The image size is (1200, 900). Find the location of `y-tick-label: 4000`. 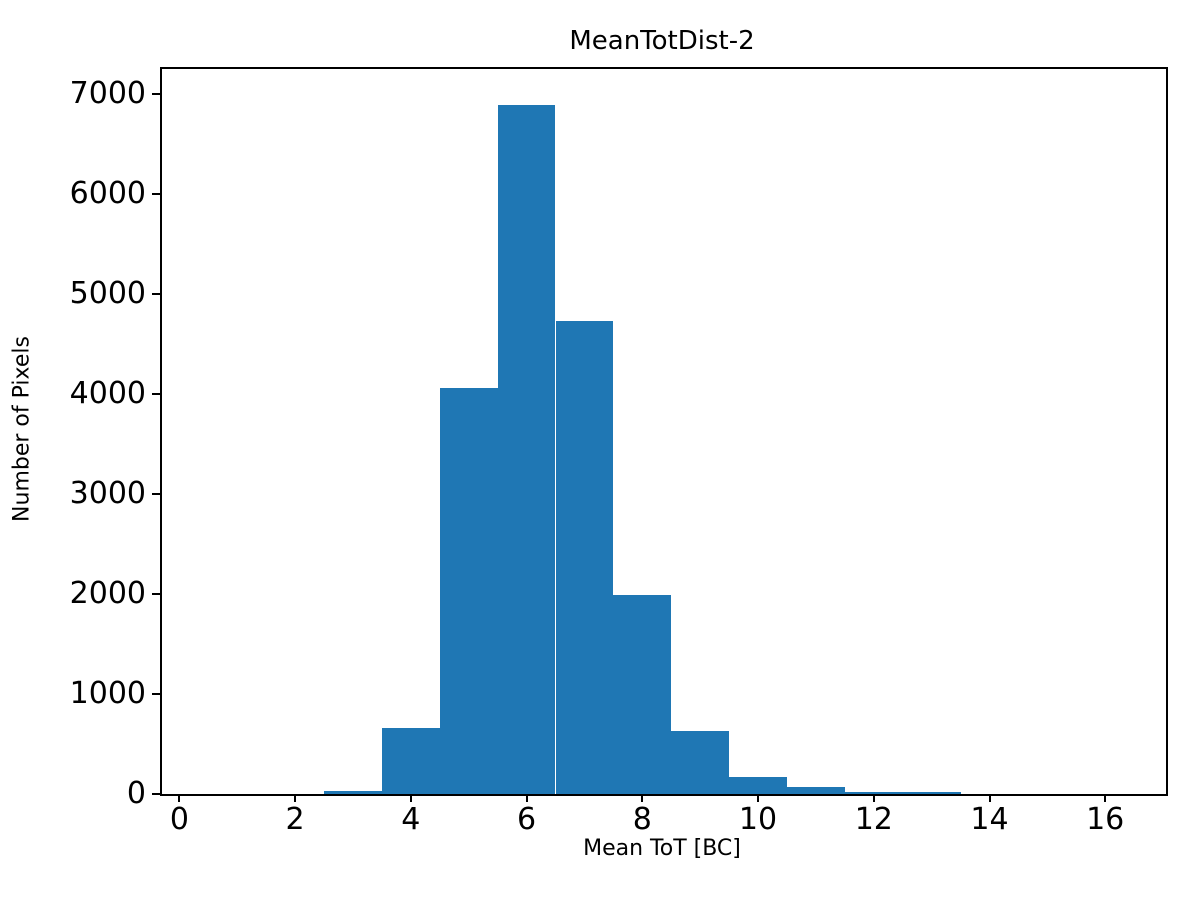

y-tick-label: 4000 is located at coordinates (107, 393).